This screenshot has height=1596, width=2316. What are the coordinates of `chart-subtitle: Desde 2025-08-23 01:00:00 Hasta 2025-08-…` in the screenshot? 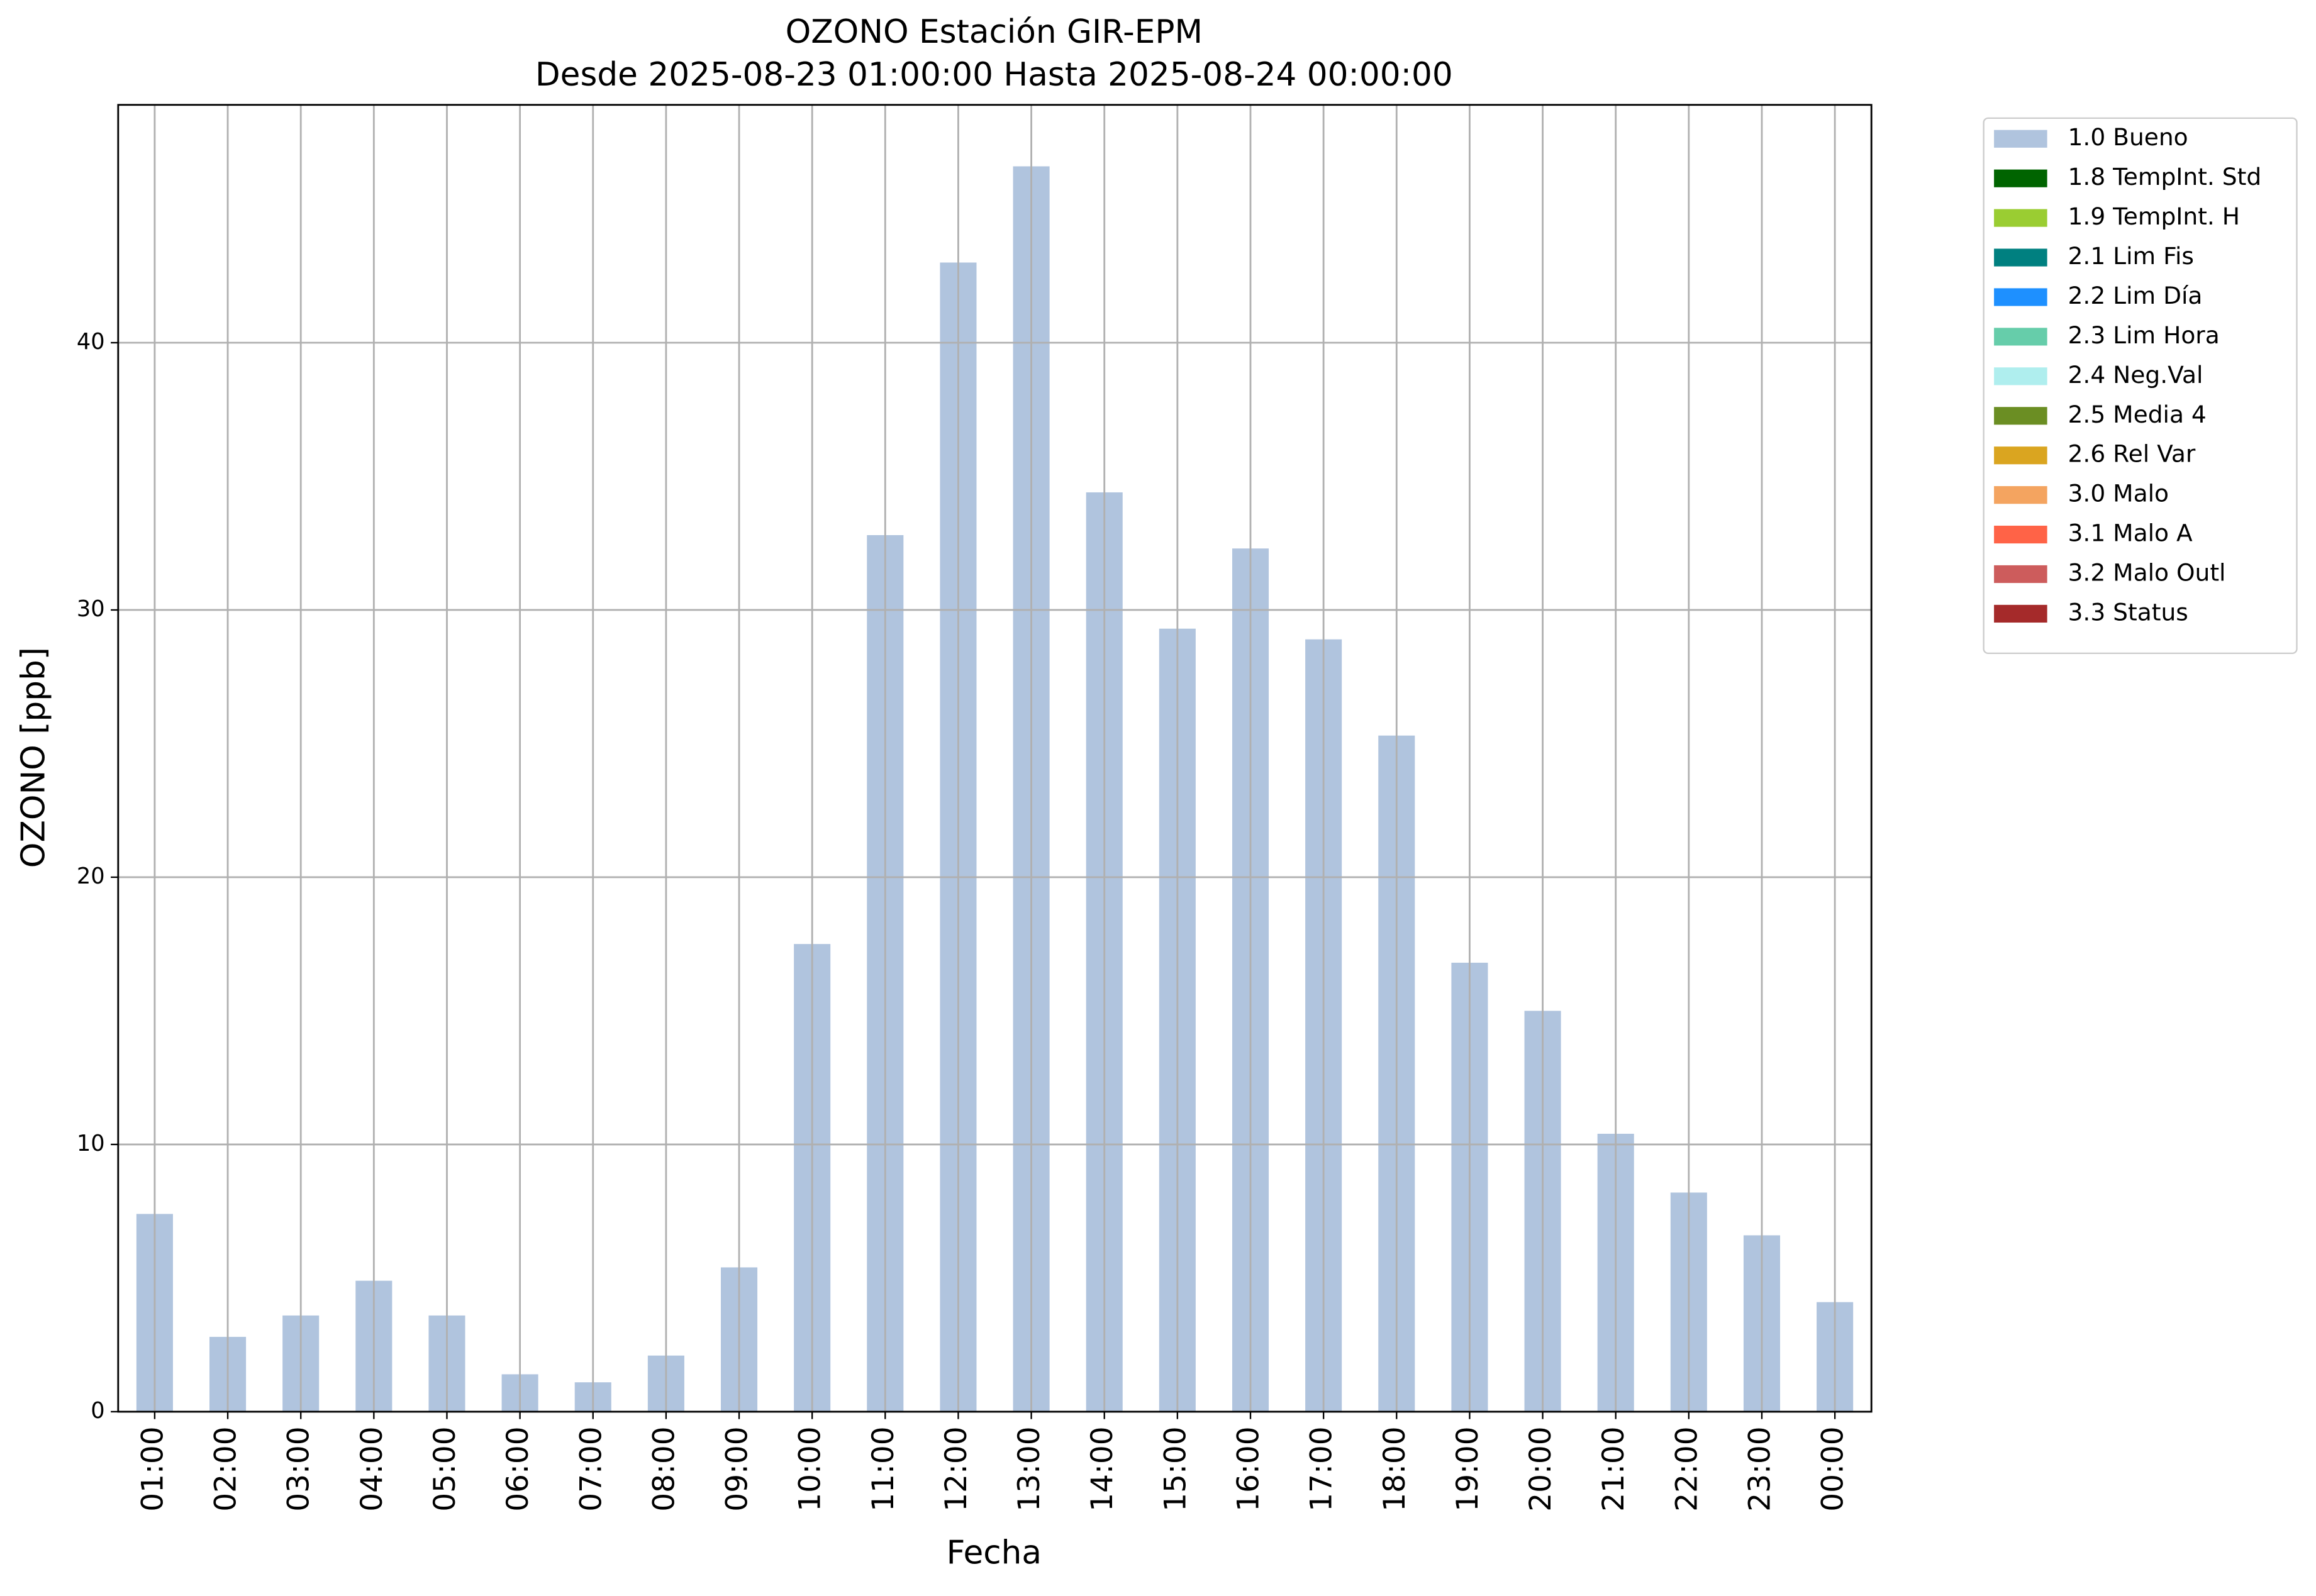 It's located at (994, 75).